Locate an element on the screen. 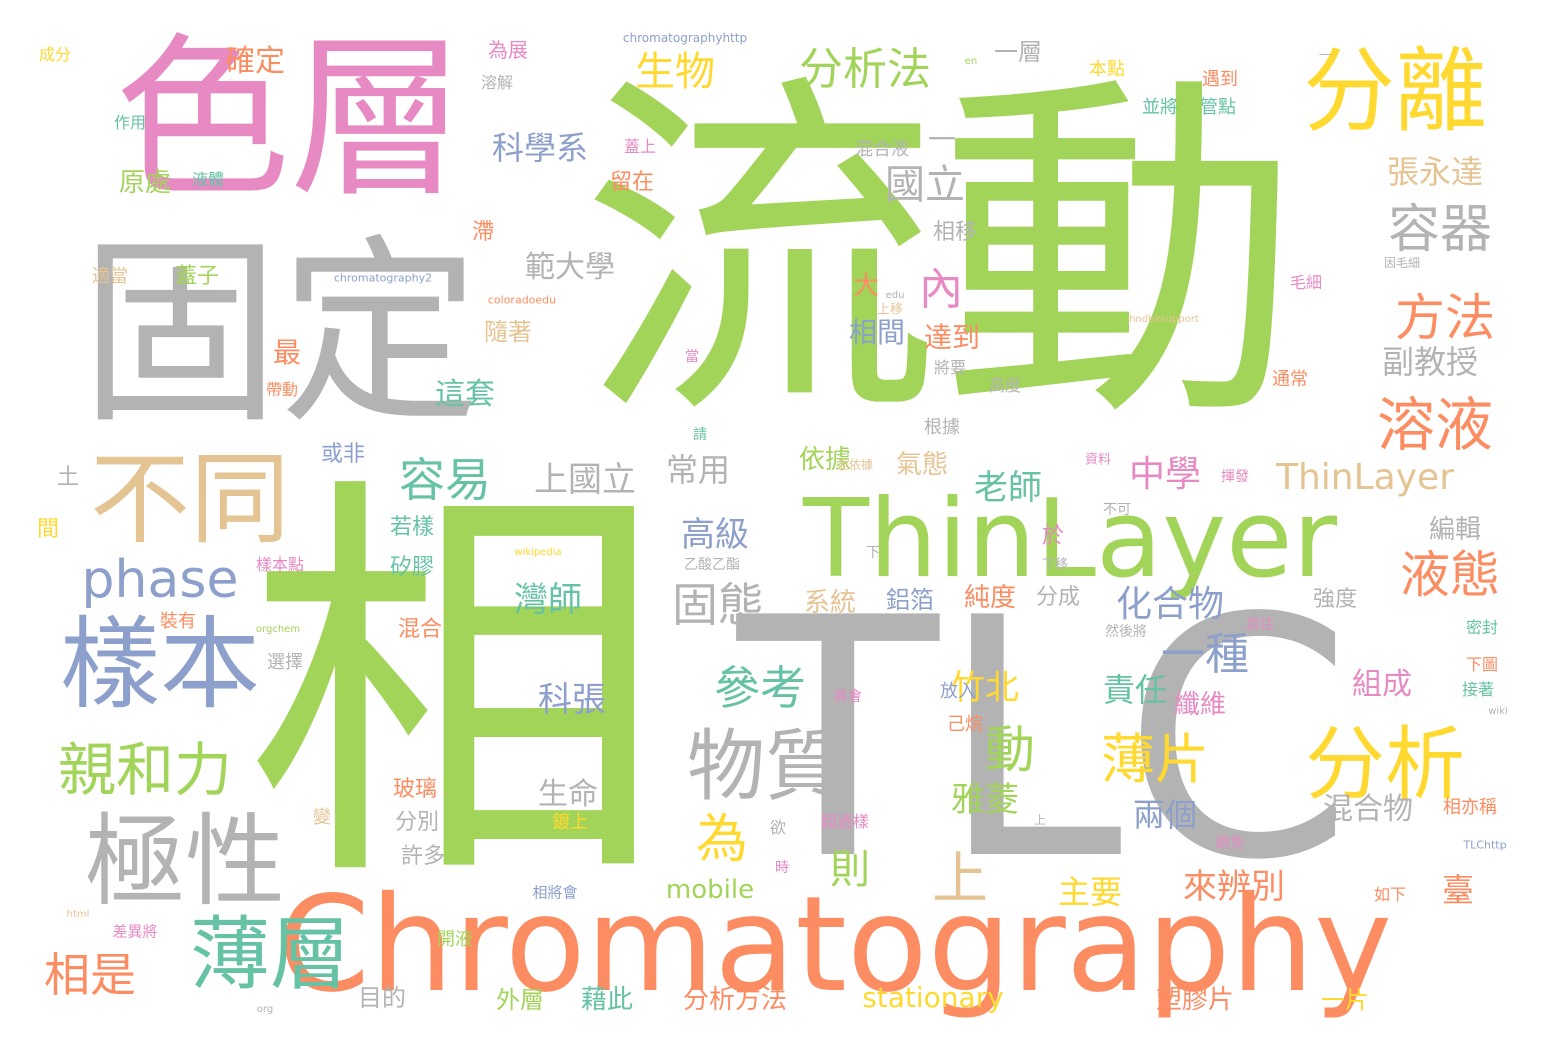 The width and height of the screenshot is (1548, 1052). word-bopian: 薄片 is located at coordinates (1155, 759).